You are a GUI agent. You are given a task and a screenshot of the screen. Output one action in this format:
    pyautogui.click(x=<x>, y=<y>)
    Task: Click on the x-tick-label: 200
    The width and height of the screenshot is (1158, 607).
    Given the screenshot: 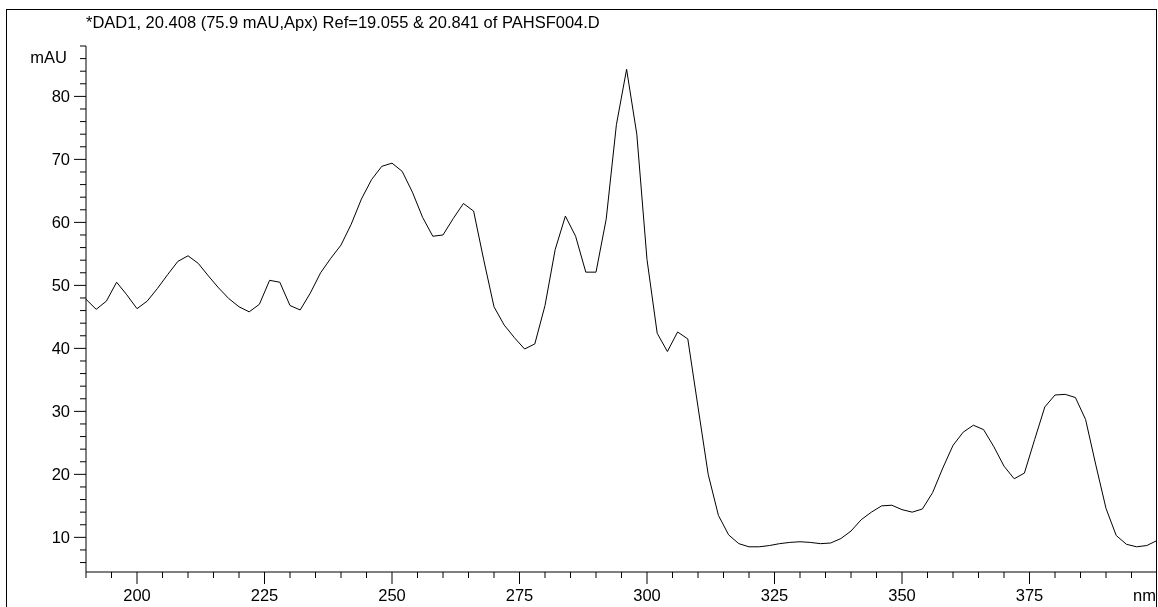 What is the action you would take?
    pyautogui.click(x=137, y=595)
    